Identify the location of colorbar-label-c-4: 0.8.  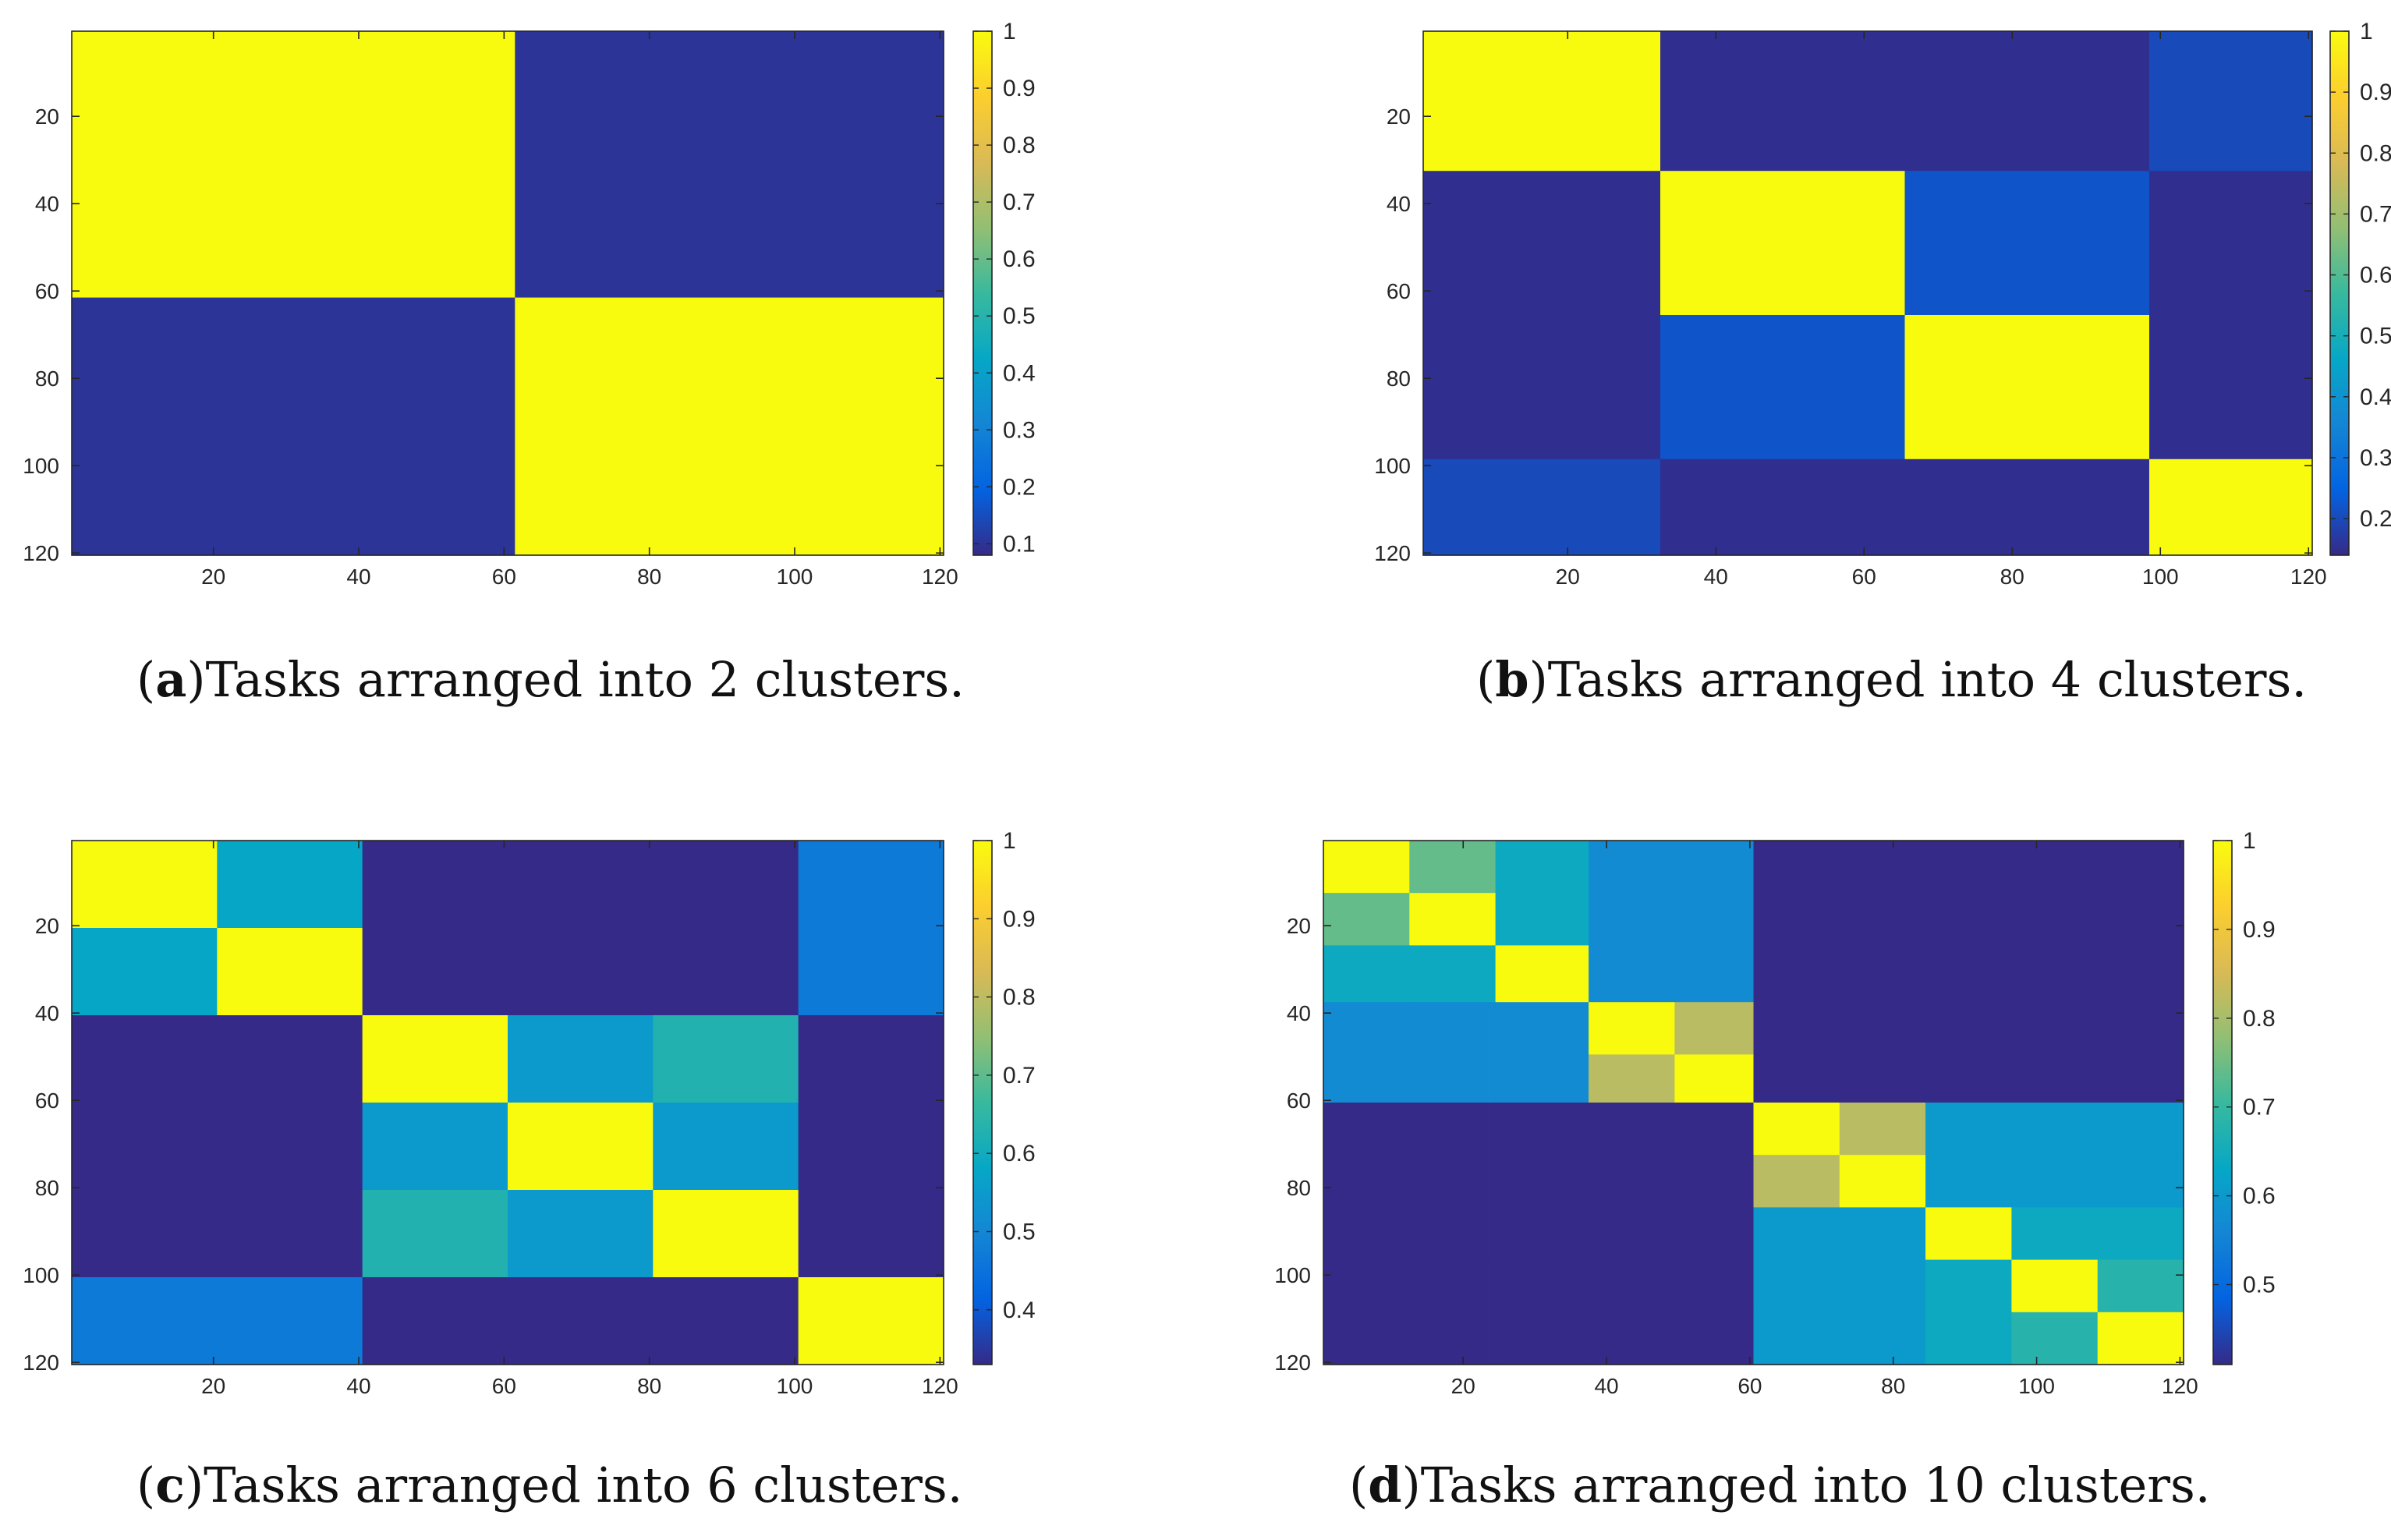
(1019, 998).